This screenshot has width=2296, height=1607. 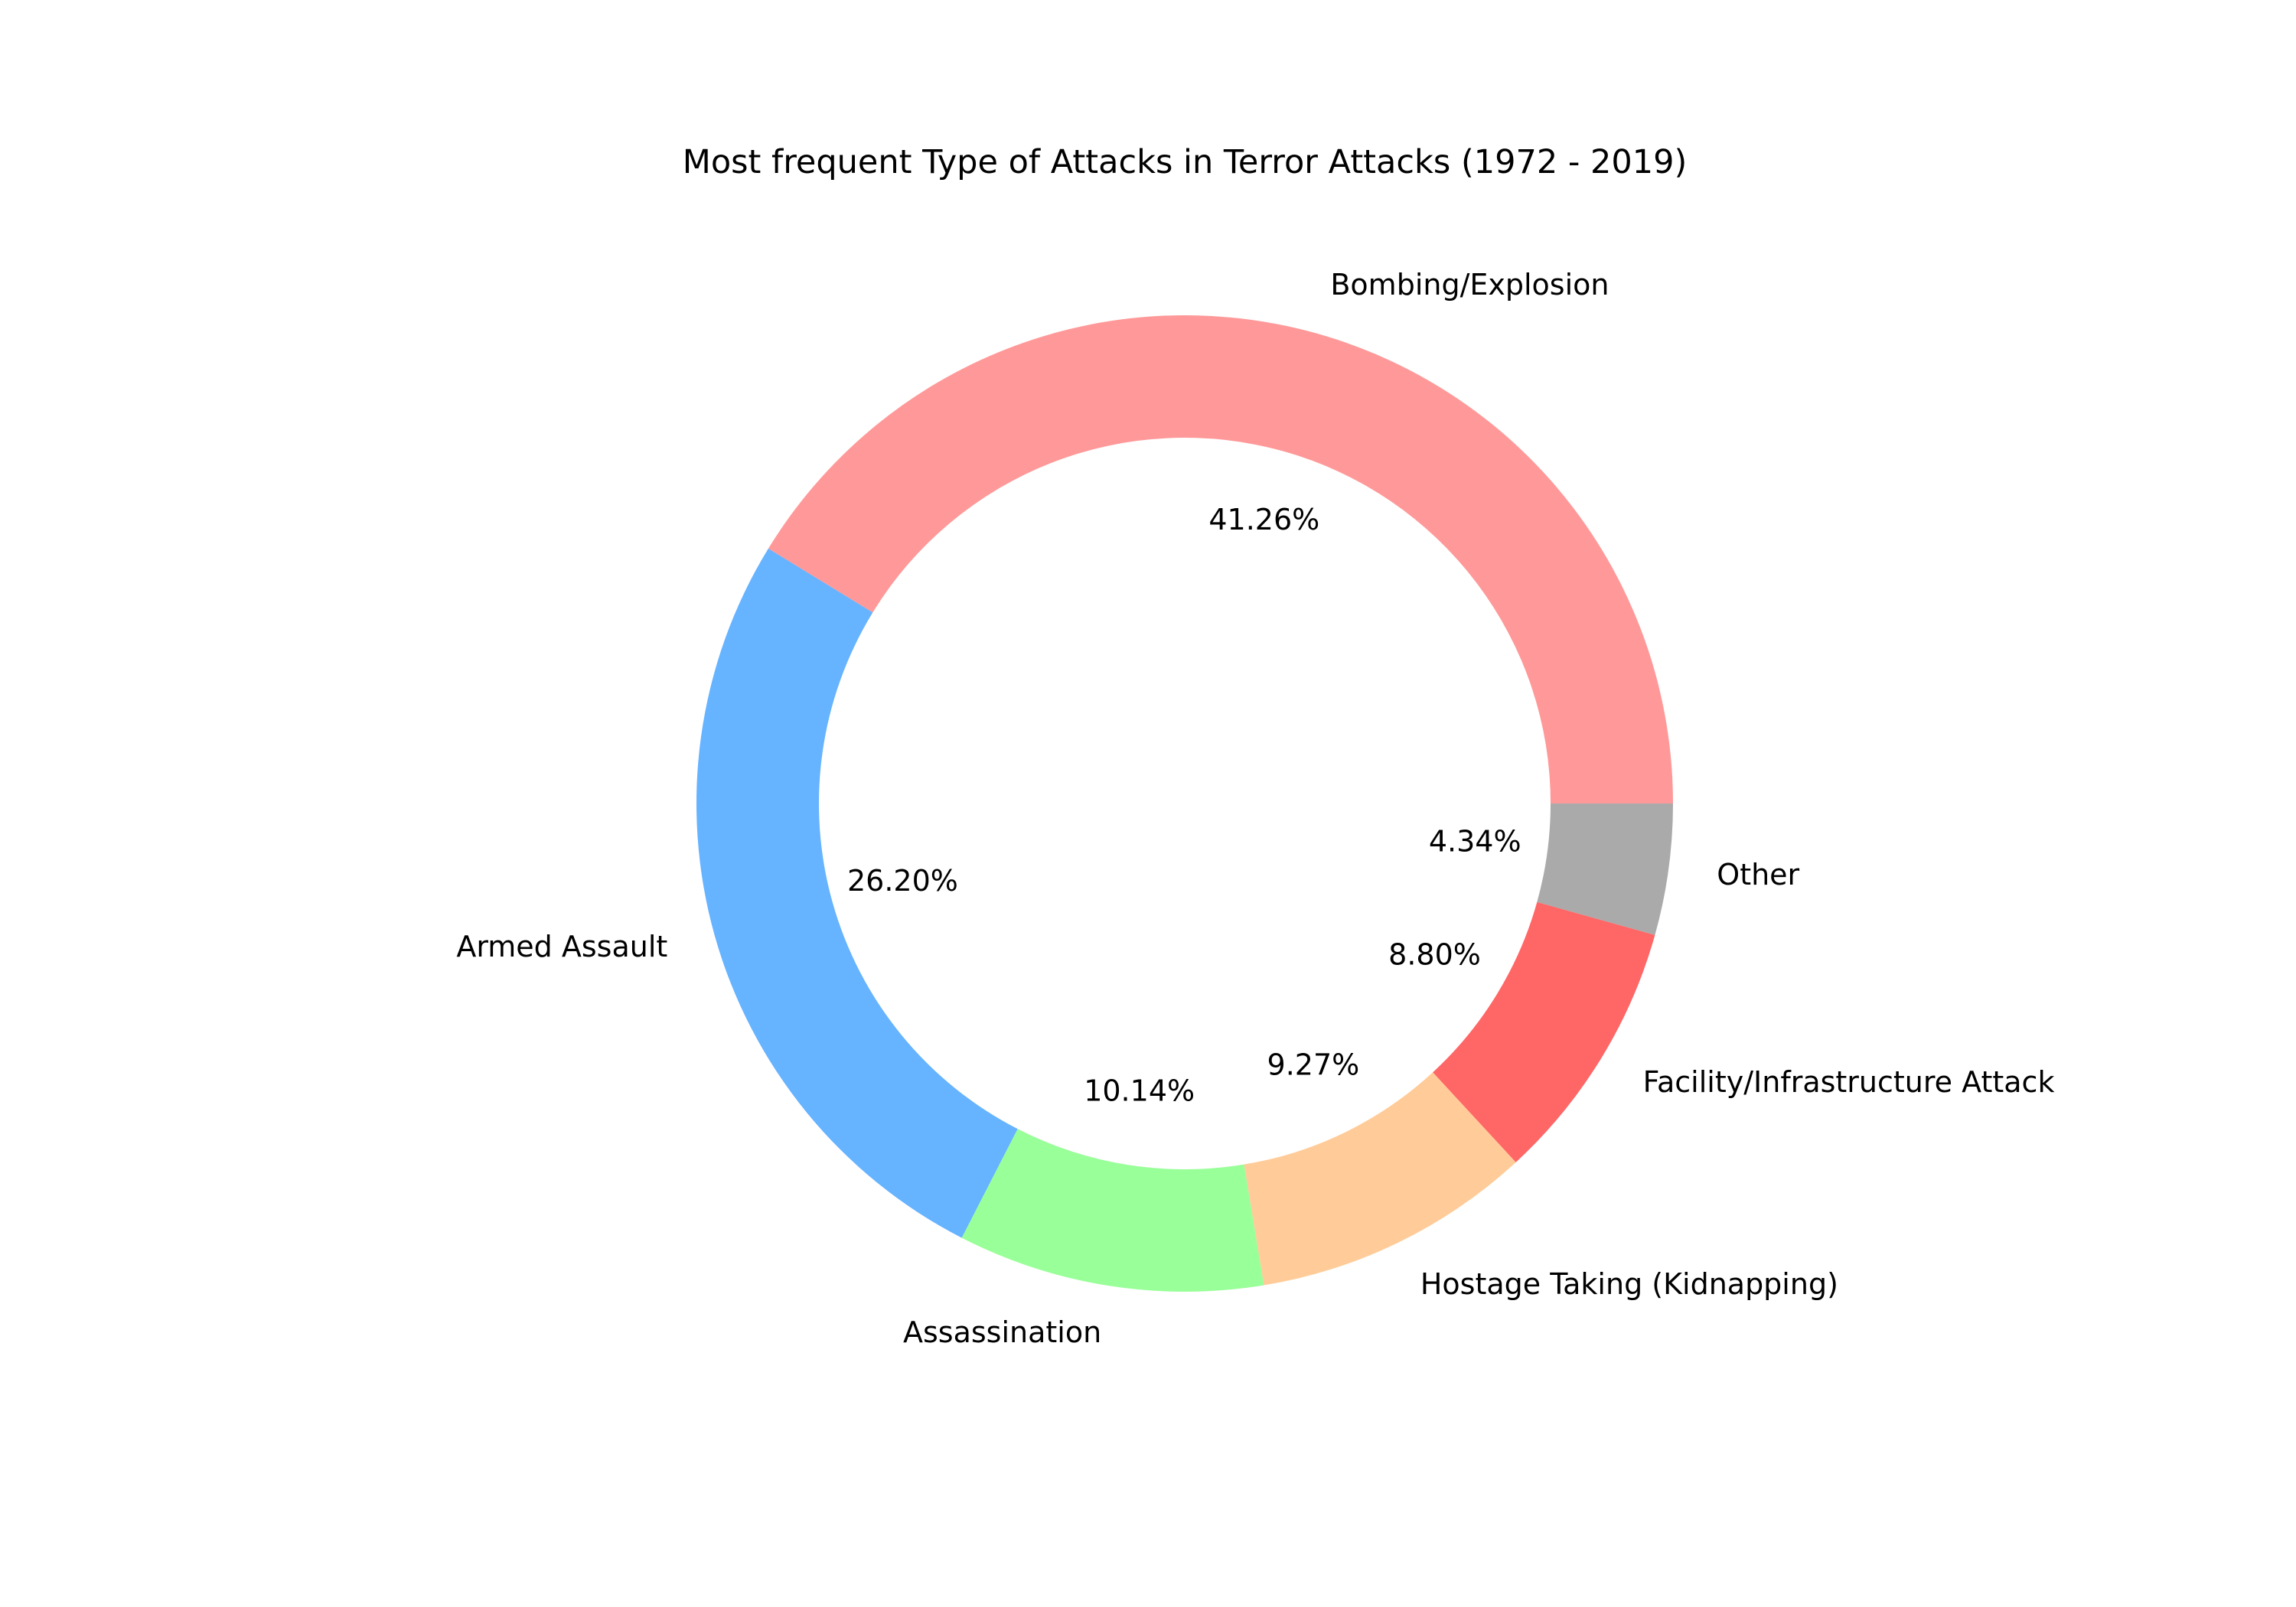 What do you see at coordinates (1544, 1031) in the screenshot?
I see `slice-facility-infrastructure-attack` at bounding box center [1544, 1031].